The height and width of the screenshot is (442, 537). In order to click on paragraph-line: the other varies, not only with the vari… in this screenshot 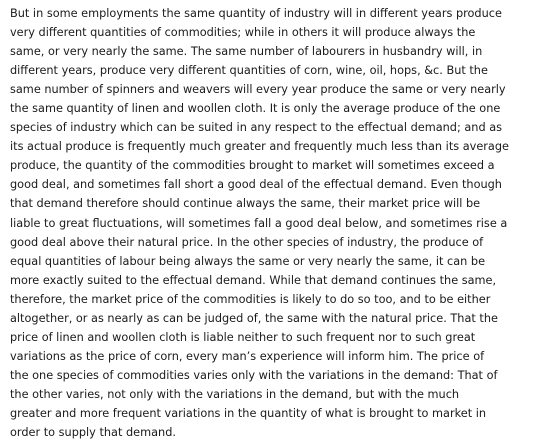, I will do `click(235, 394)`.